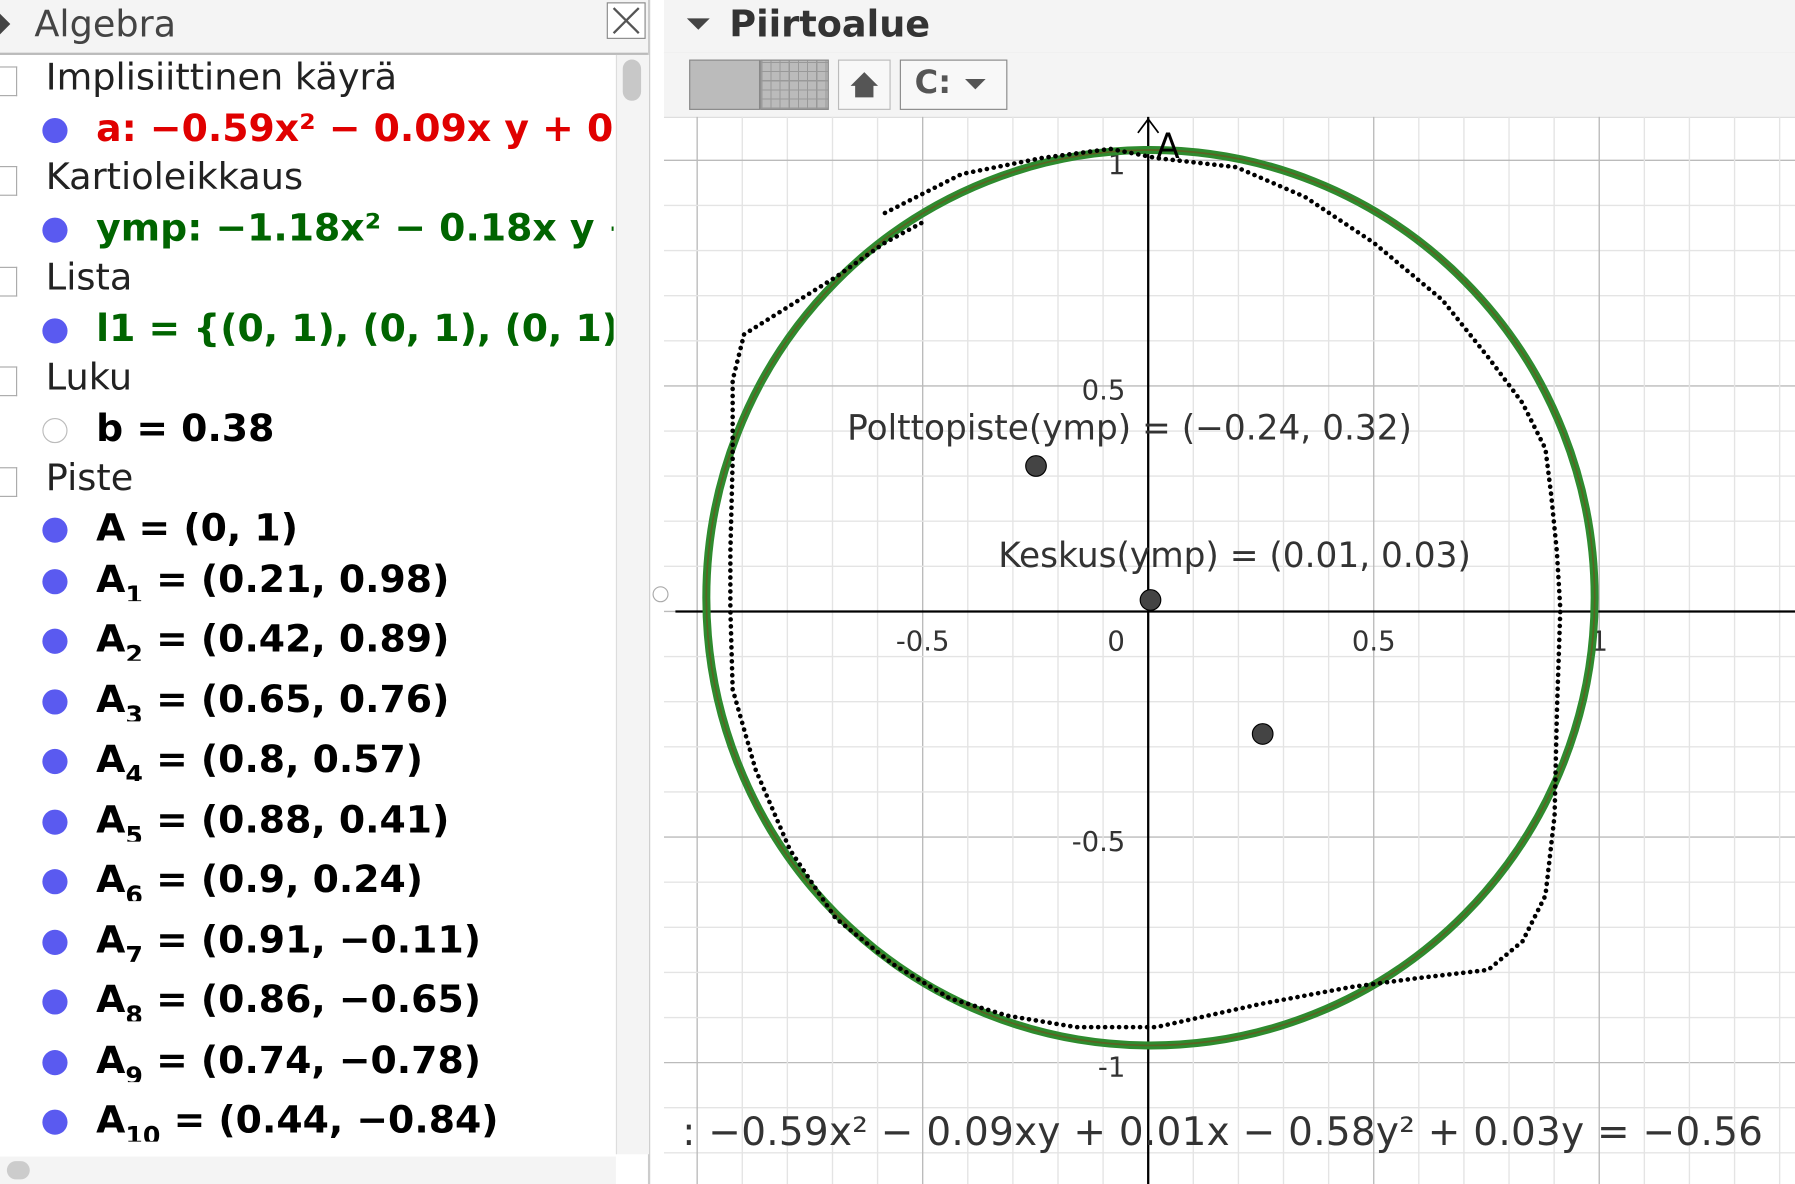 This screenshot has height=1184, width=1795. What do you see at coordinates (174, 176) in the screenshot?
I see `group-heading: Kartioleikkaus` at bounding box center [174, 176].